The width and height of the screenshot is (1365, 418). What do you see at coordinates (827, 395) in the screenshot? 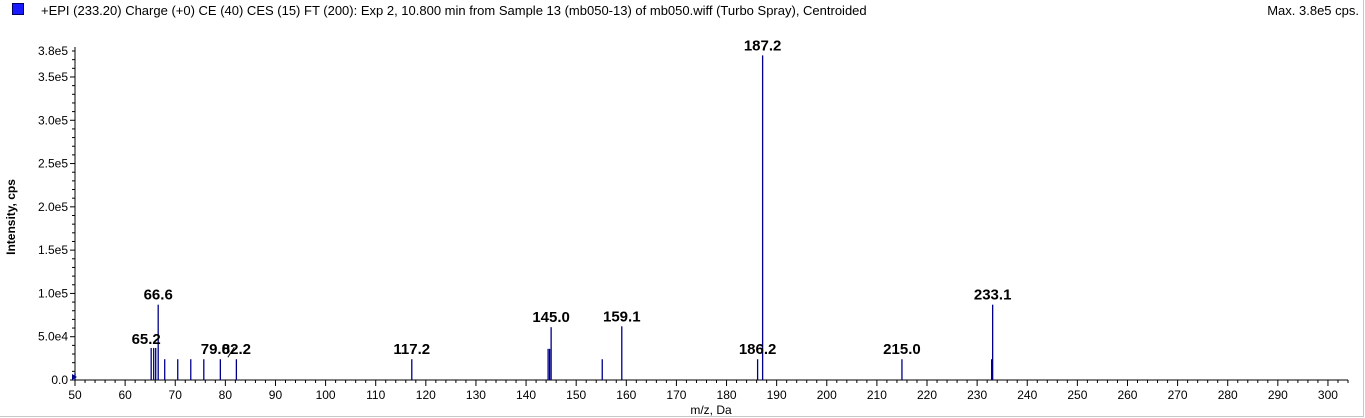
I see `x-tick-label: 200` at bounding box center [827, 395].